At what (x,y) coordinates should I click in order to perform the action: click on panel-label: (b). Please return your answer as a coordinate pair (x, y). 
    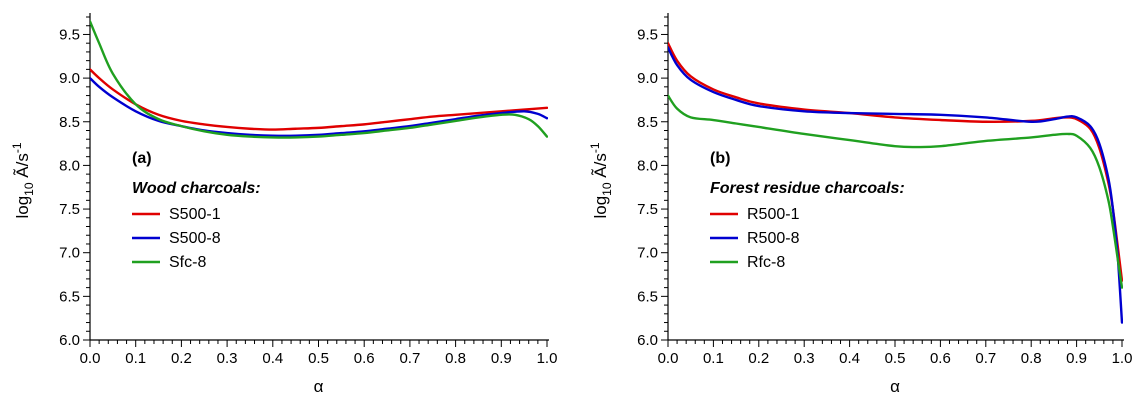
    Looking at the image, I should click on (720, 158).